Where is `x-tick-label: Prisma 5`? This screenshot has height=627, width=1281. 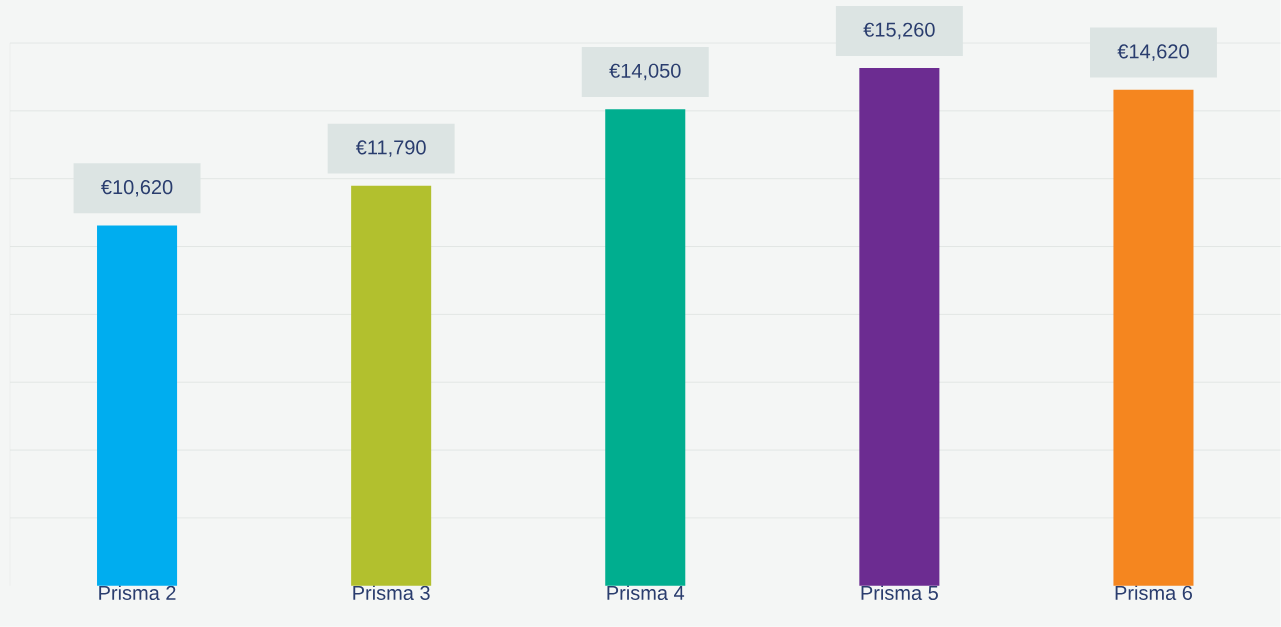 x-tick-label: Prisma 5 is located at coordinates (899, 593).